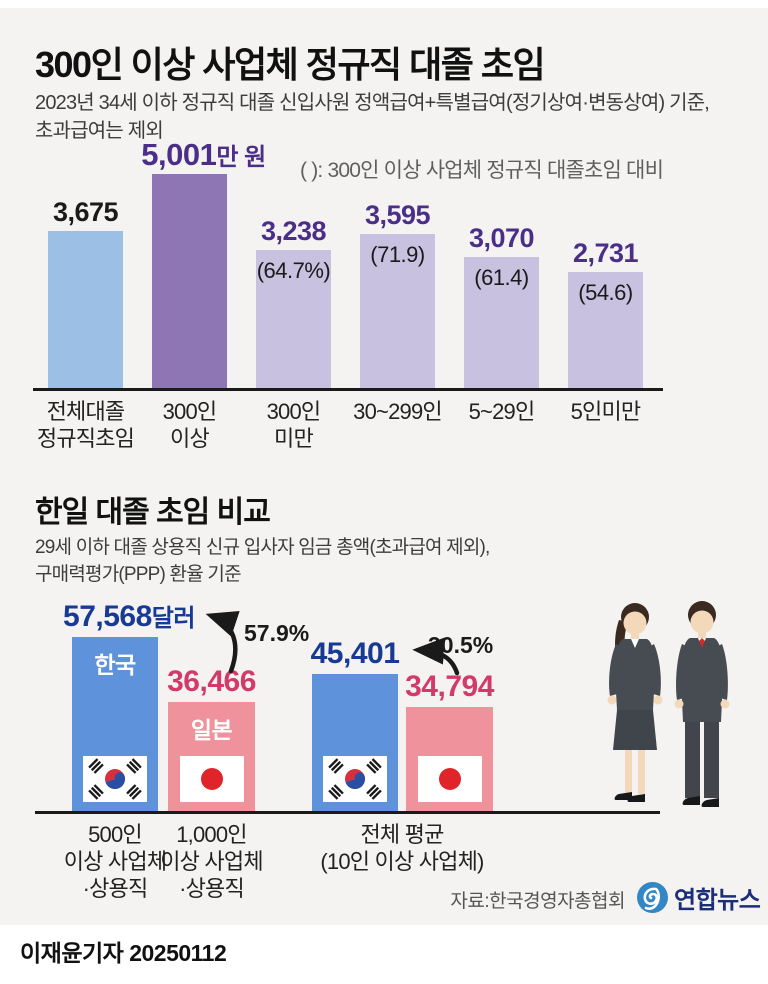 Image resolution: width=768 pixels, height=984 pixels. What do you see at coordinates (717, 900) in the screenshot?
I see `agency-name: 연합뉴스` at bounding box center [717, 900].